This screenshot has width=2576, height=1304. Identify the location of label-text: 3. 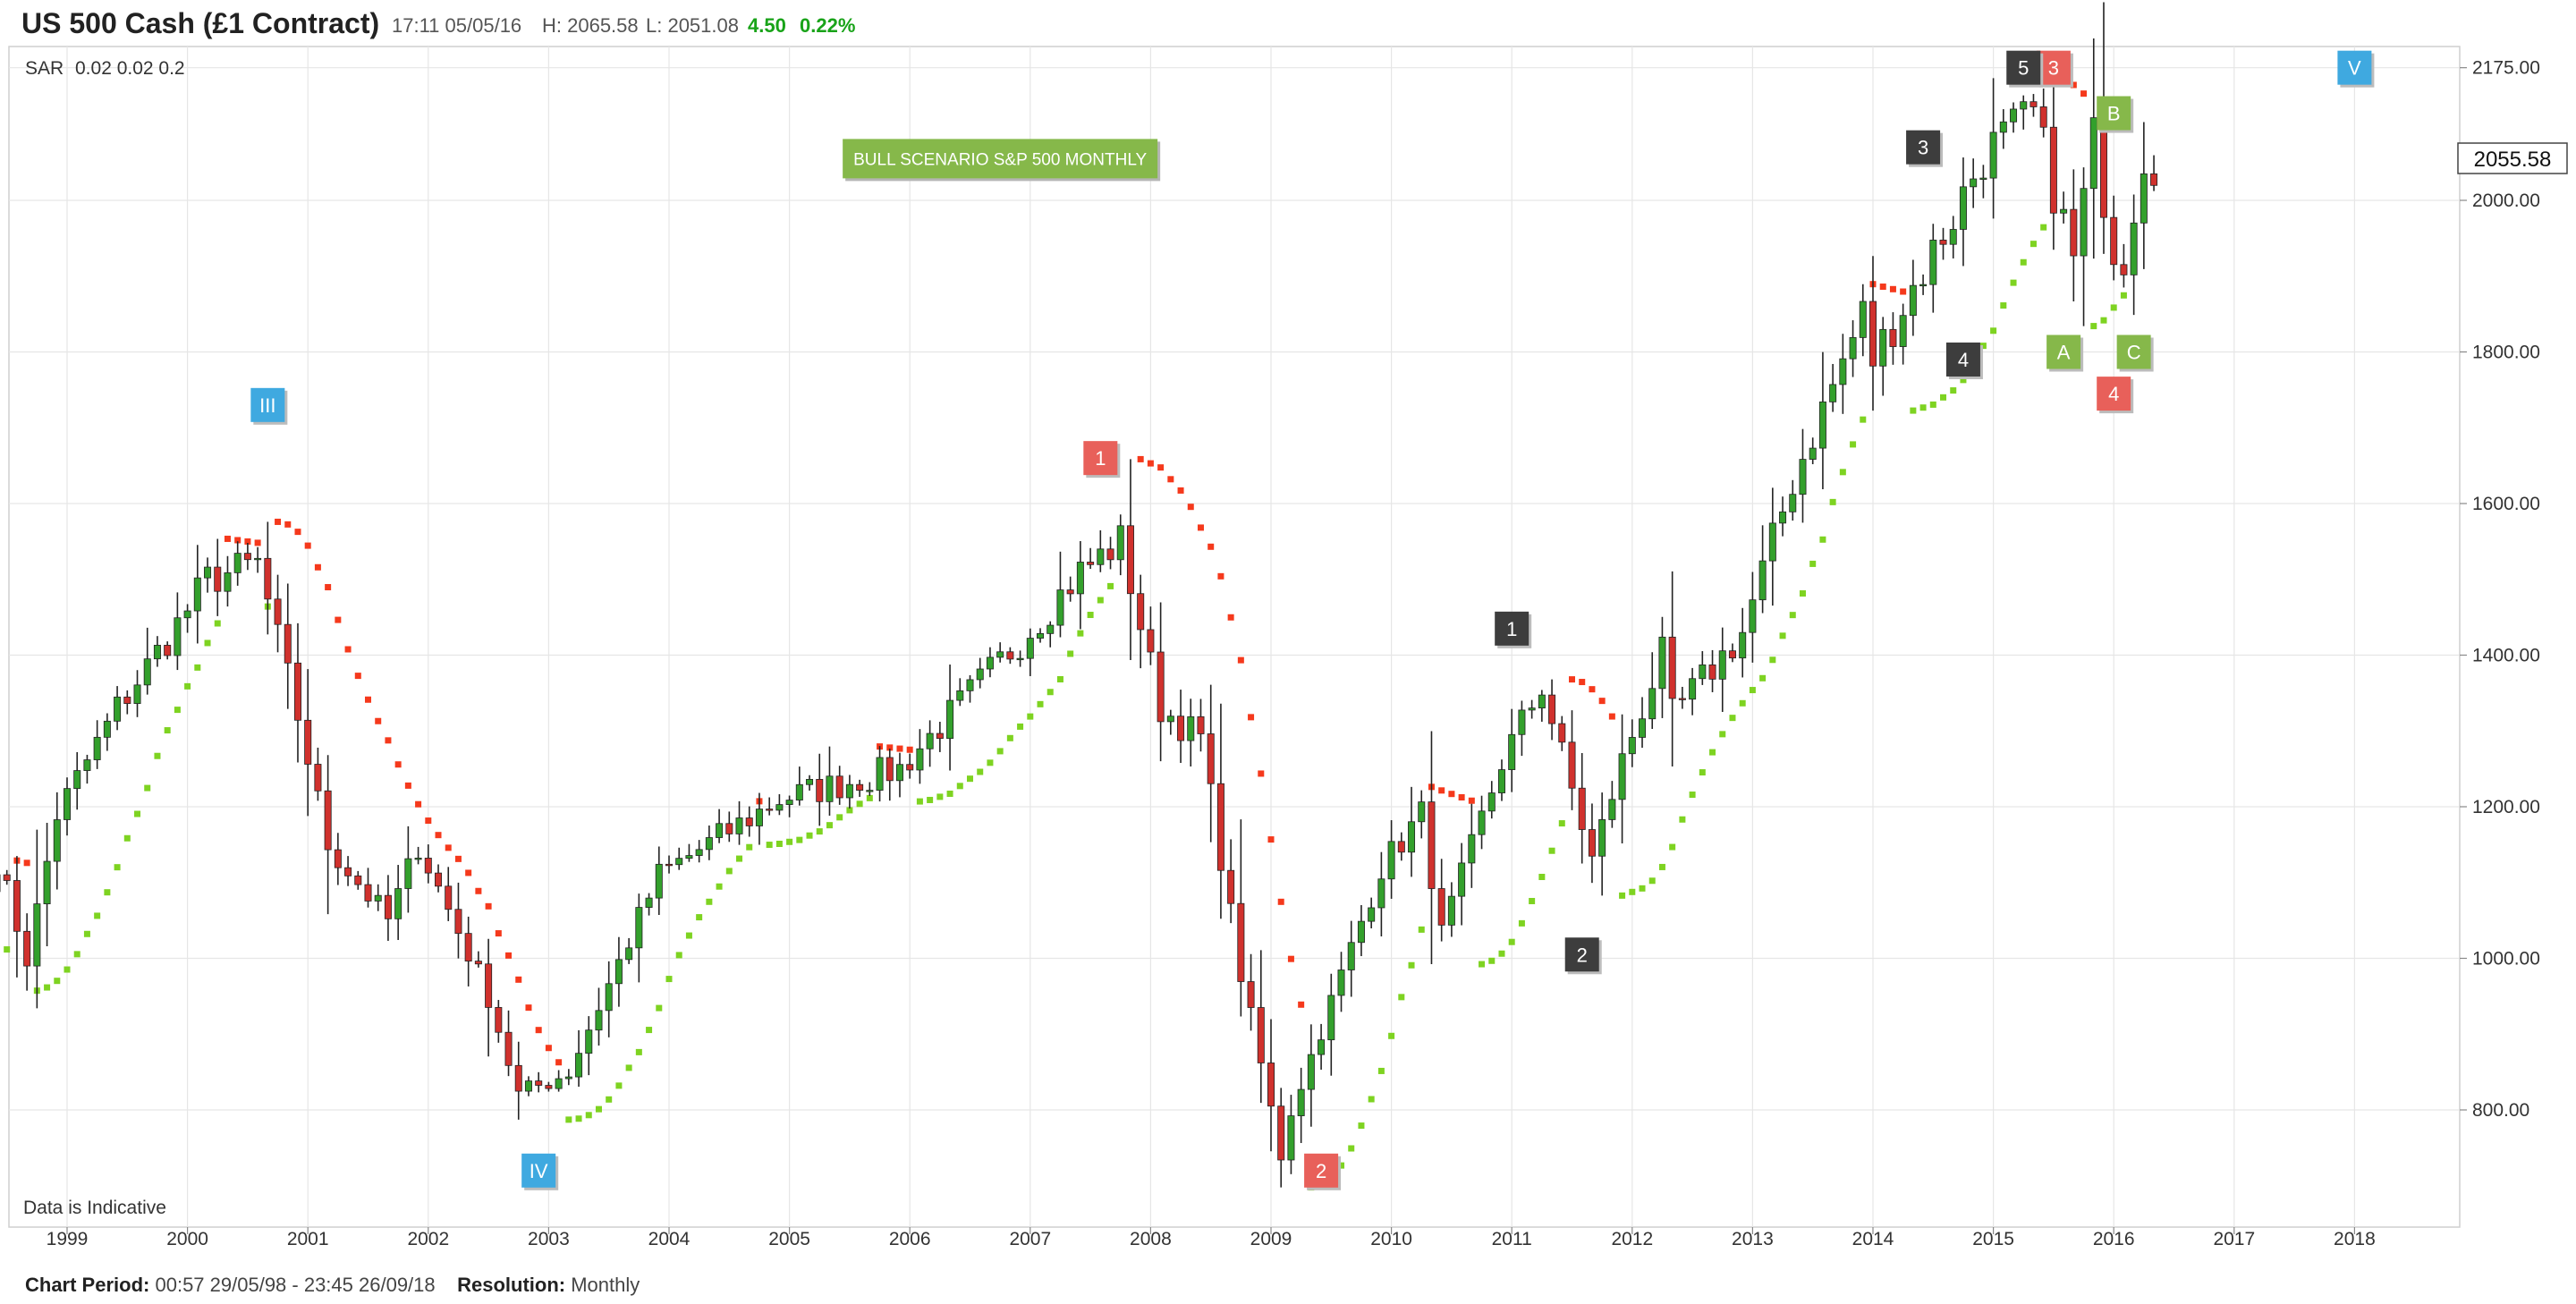
(1923, 148).